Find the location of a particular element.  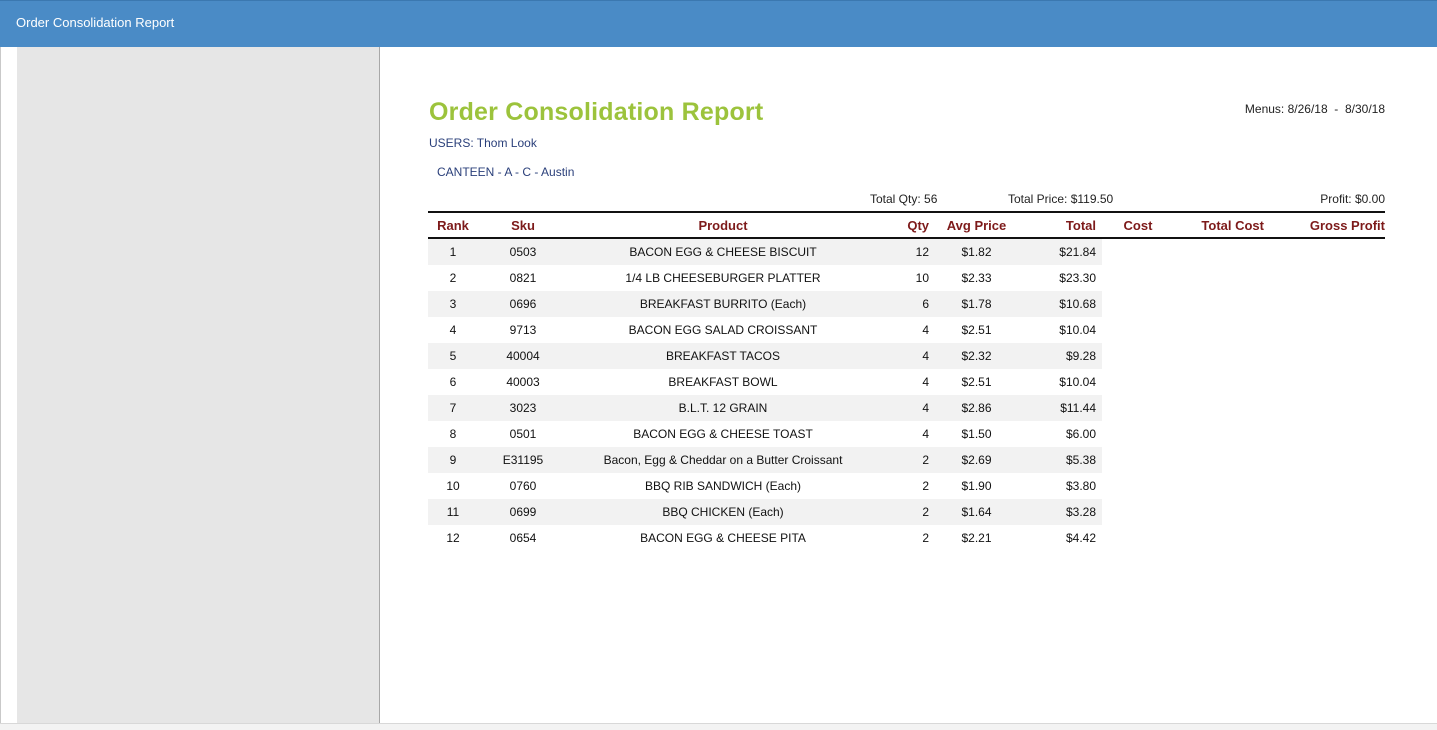

report-users: USERS: Thom Look is located at coordinates (483, 143).